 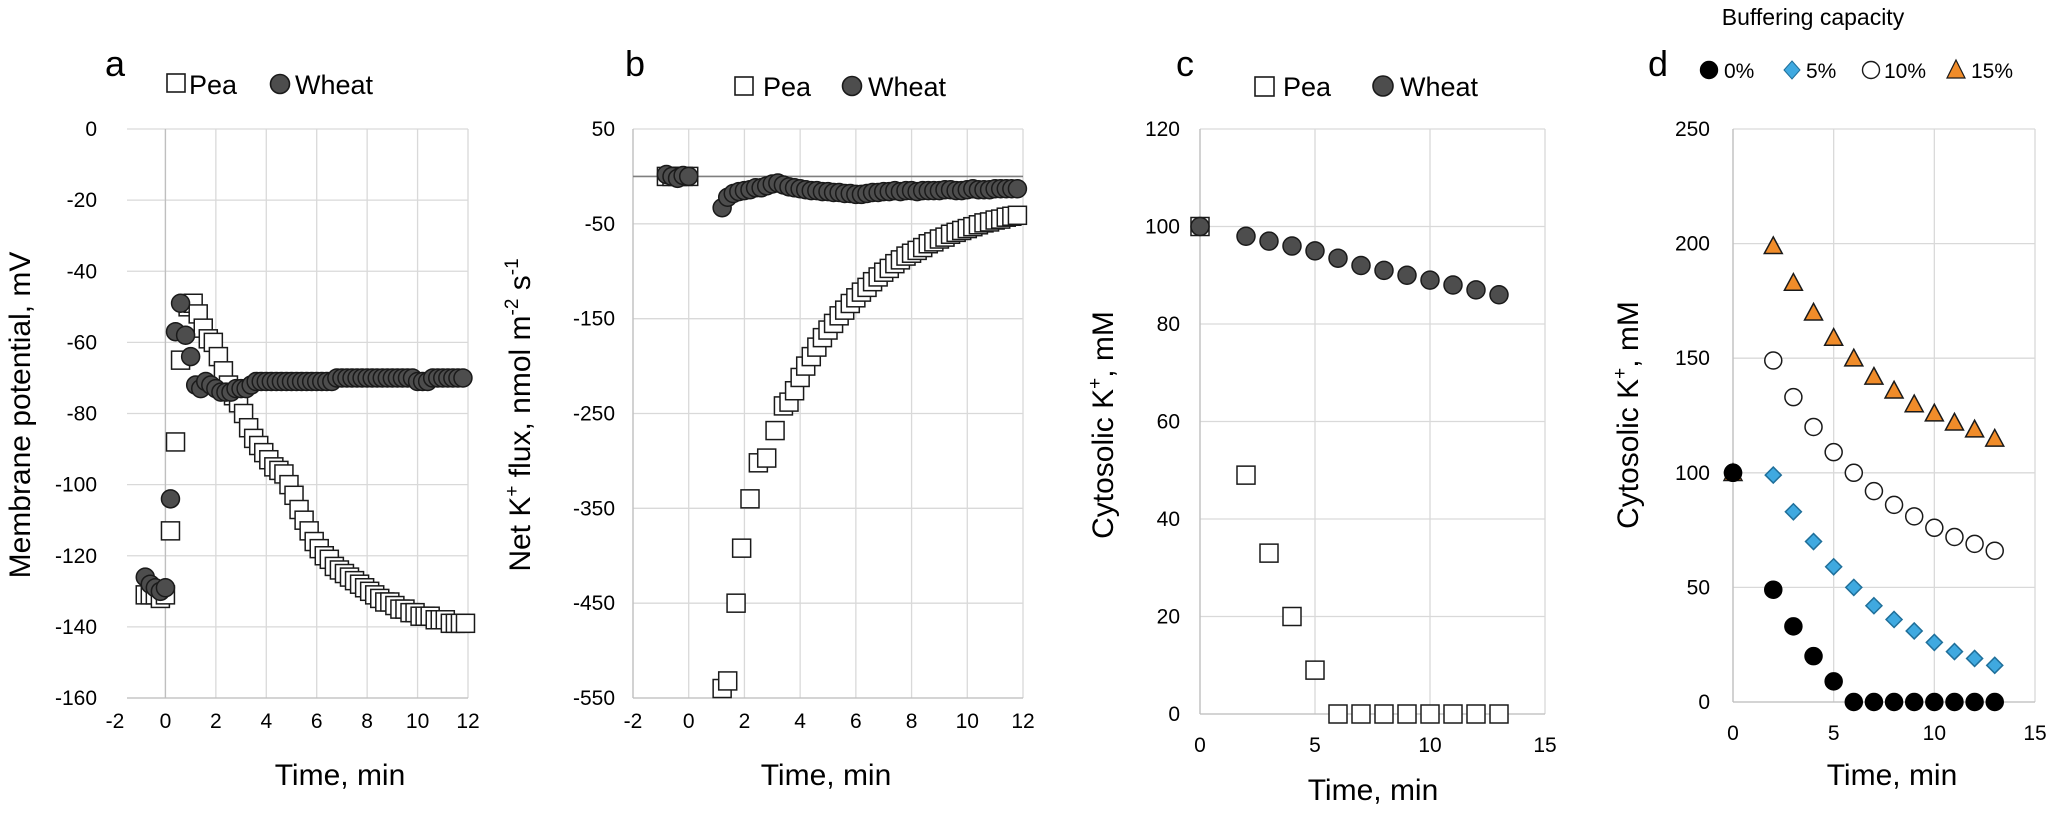 What do you see at coordinates (305, 463) in the screenshot?
I see `panel-a-marks` at bounding box center [305, 463].